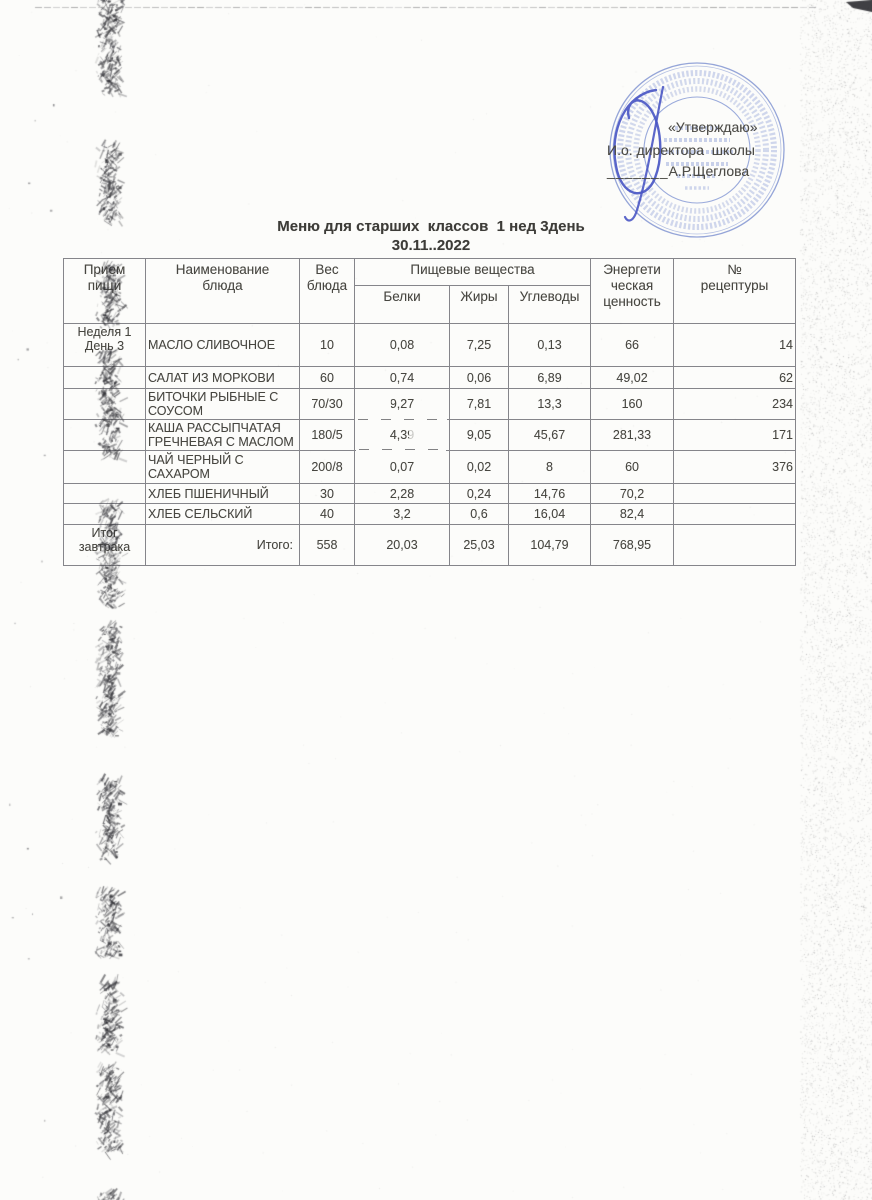  Describe the element at coordinates (479, 304) in the screenshot. I see `header-fat: Жиры` at that location.